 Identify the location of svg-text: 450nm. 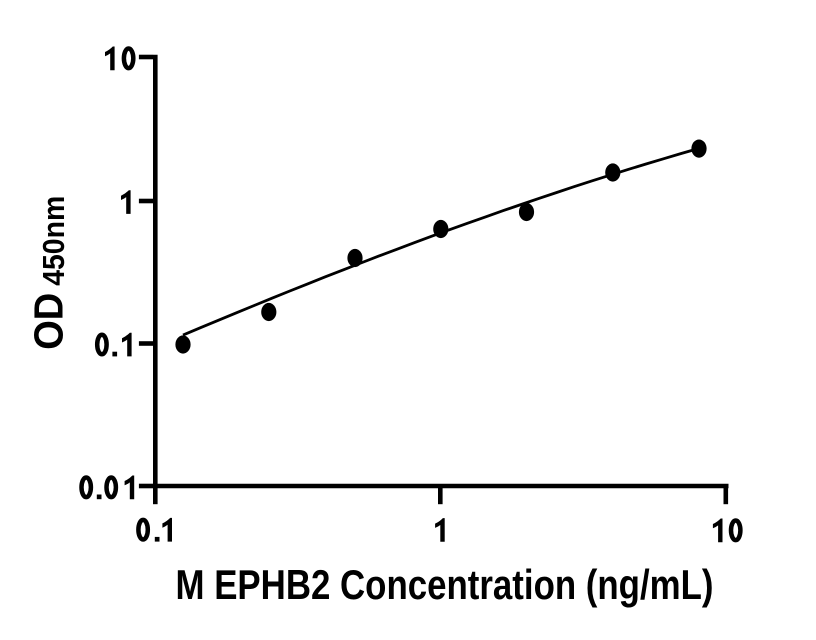
(54, 241).